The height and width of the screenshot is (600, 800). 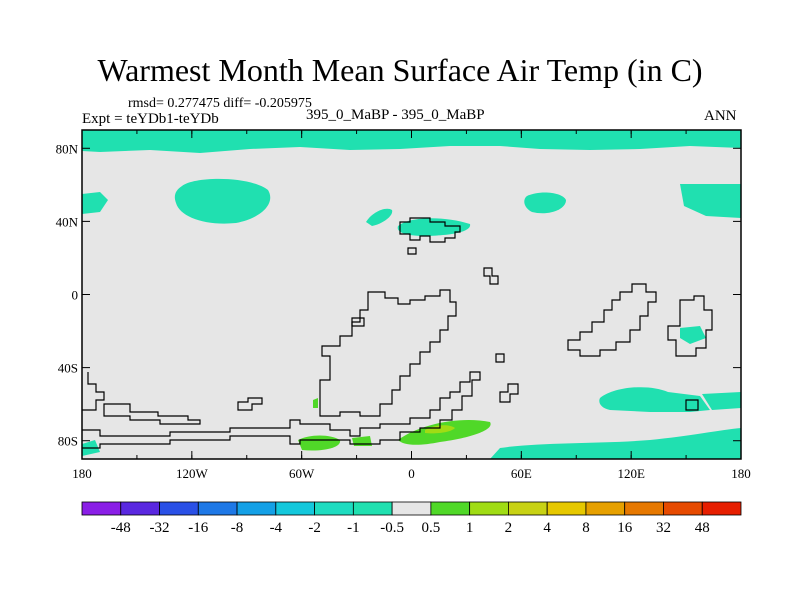 I want to click on strong-positive-patch, so click(x=440, y=429).